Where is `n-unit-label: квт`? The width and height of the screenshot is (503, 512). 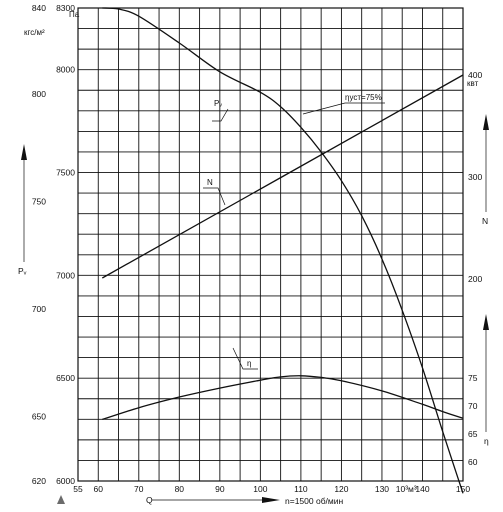 n-unit-label: квт is located at coordinates (473, 83).